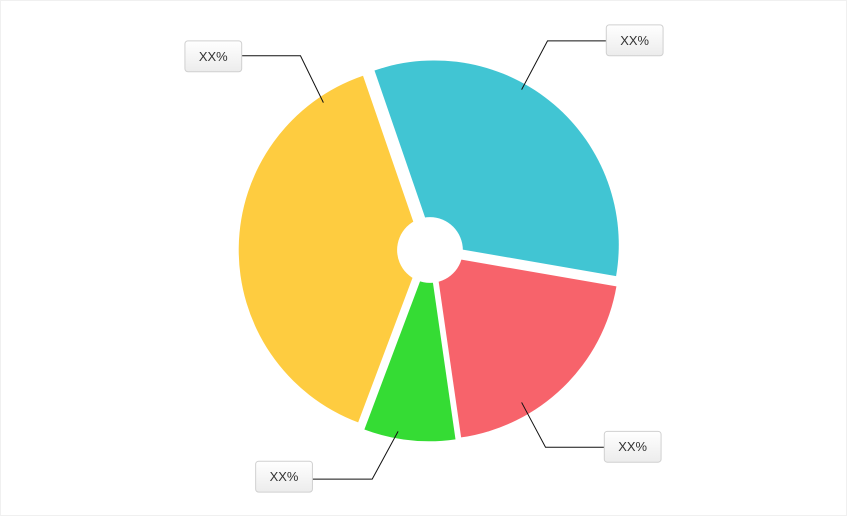 The height and width of the screenshot is (516, 847). What do you see at coordinates (430, 250) in the screenshot?
I see `donut-hole` at bounding box center [430, 250].